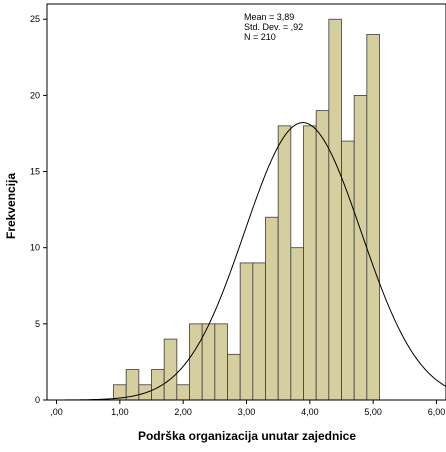  I want to click on x-tick-label-0: ,00, so click(56, 412).